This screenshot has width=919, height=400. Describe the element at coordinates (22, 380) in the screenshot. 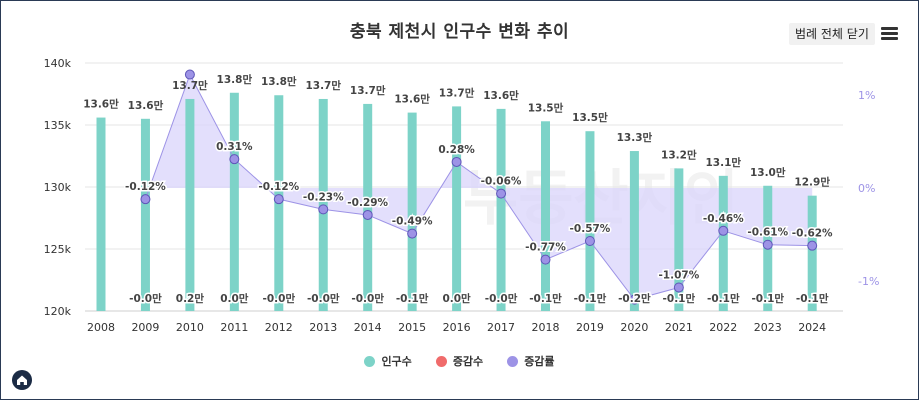

I see `home-icon` at that location.